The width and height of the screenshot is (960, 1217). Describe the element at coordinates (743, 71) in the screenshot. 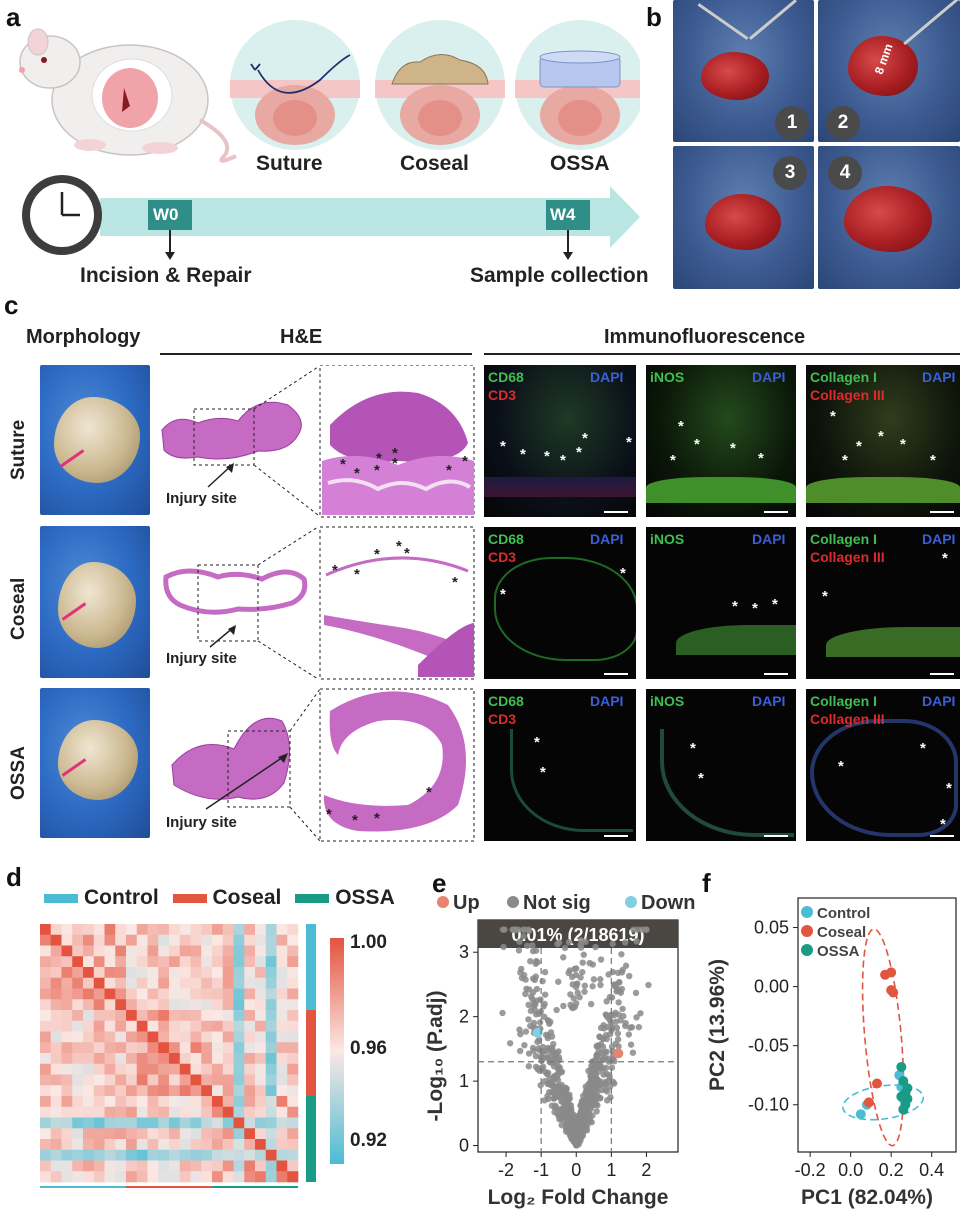

I see `photo-step-1: 1` at that location.